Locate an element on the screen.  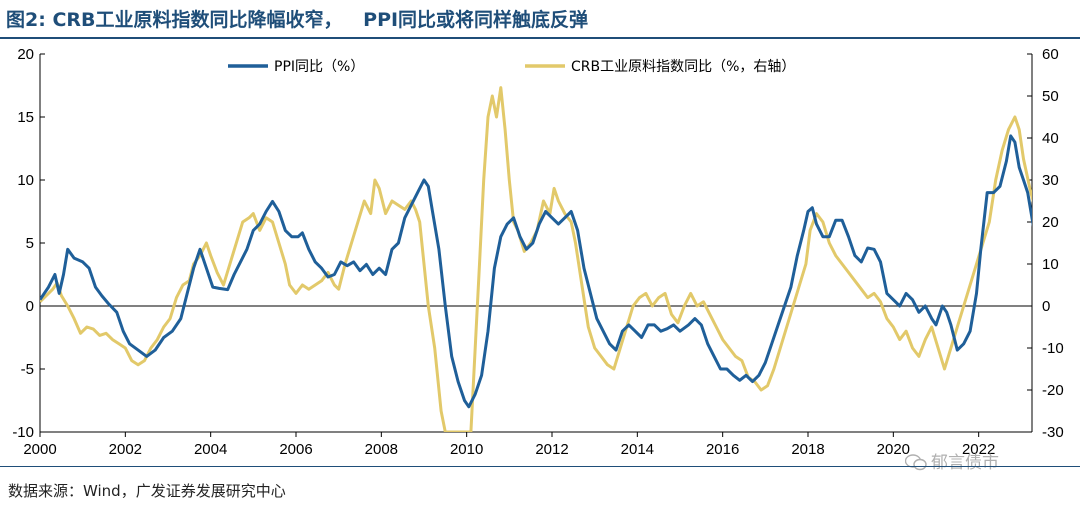
x-tick-label: 2002 is located at coordinates (125, 449).